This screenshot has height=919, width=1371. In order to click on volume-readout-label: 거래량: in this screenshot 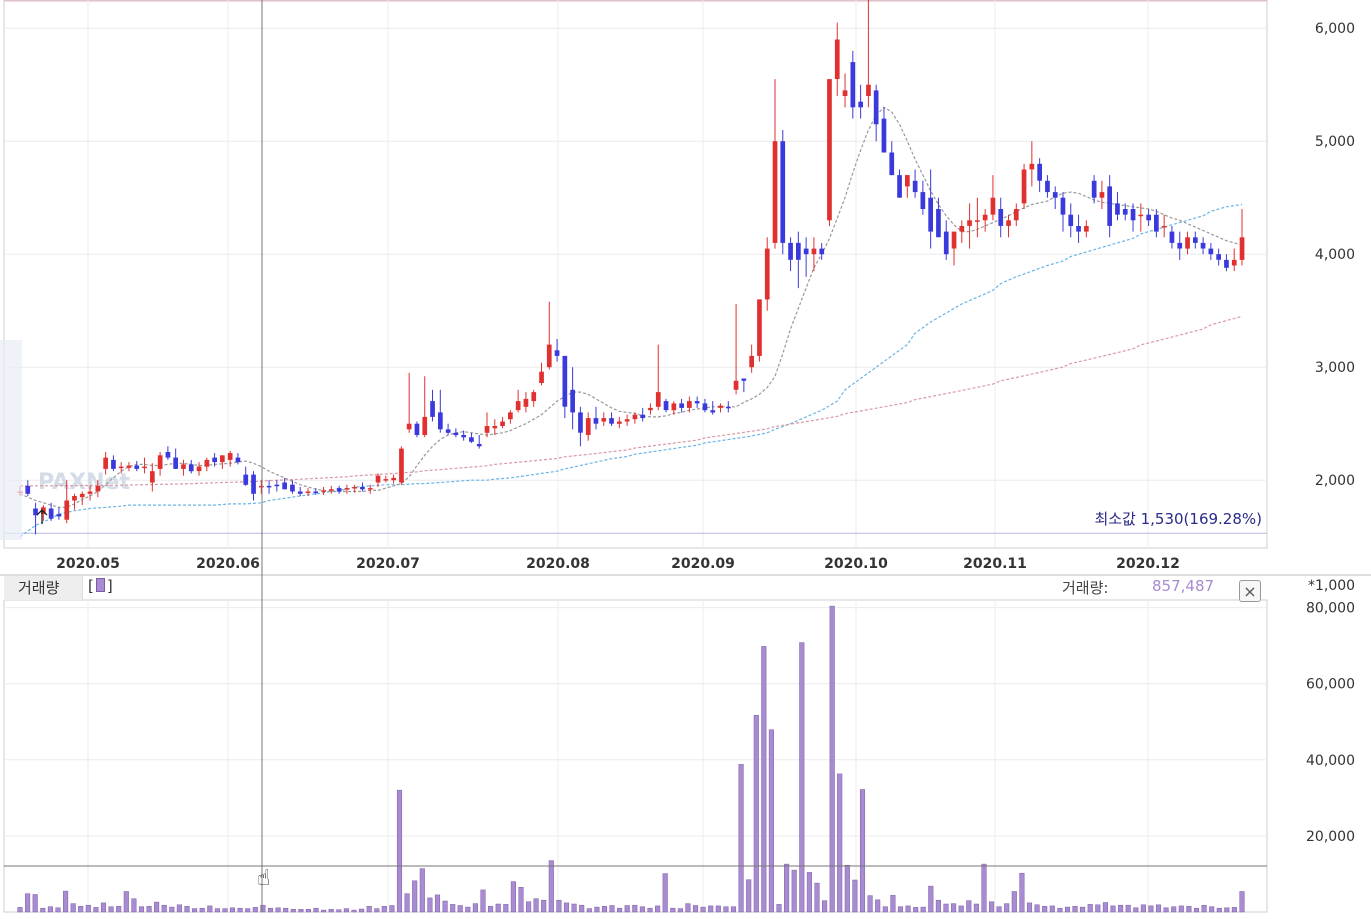, I will do `click(1085, 588)`.